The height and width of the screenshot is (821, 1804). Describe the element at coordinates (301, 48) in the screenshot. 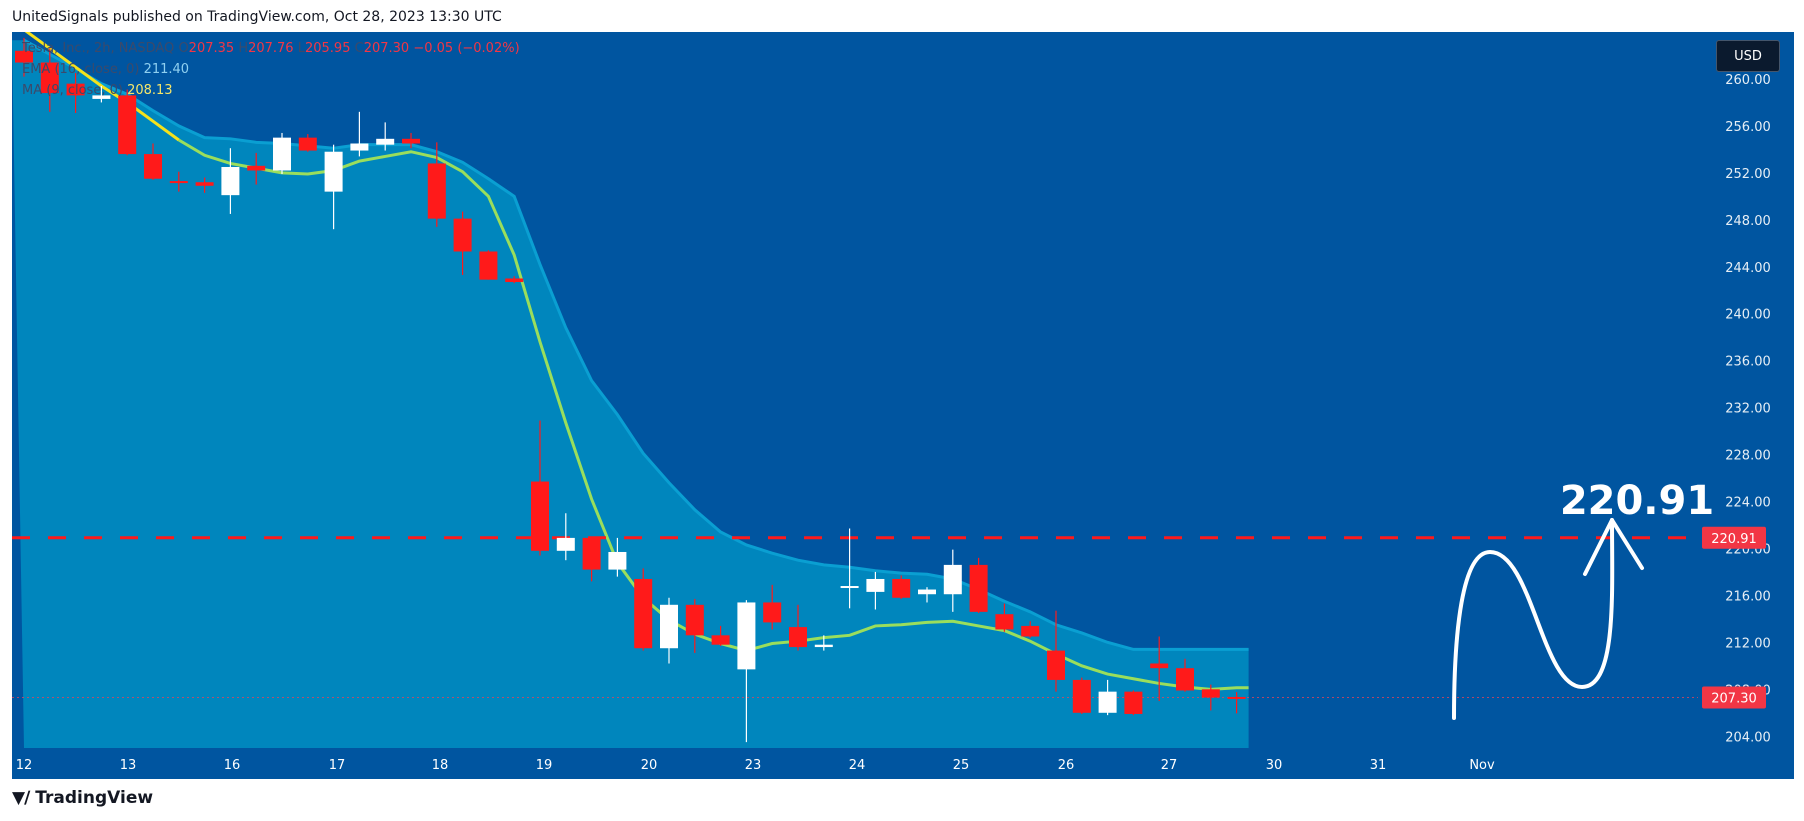

I see `low-label: L` at that location.